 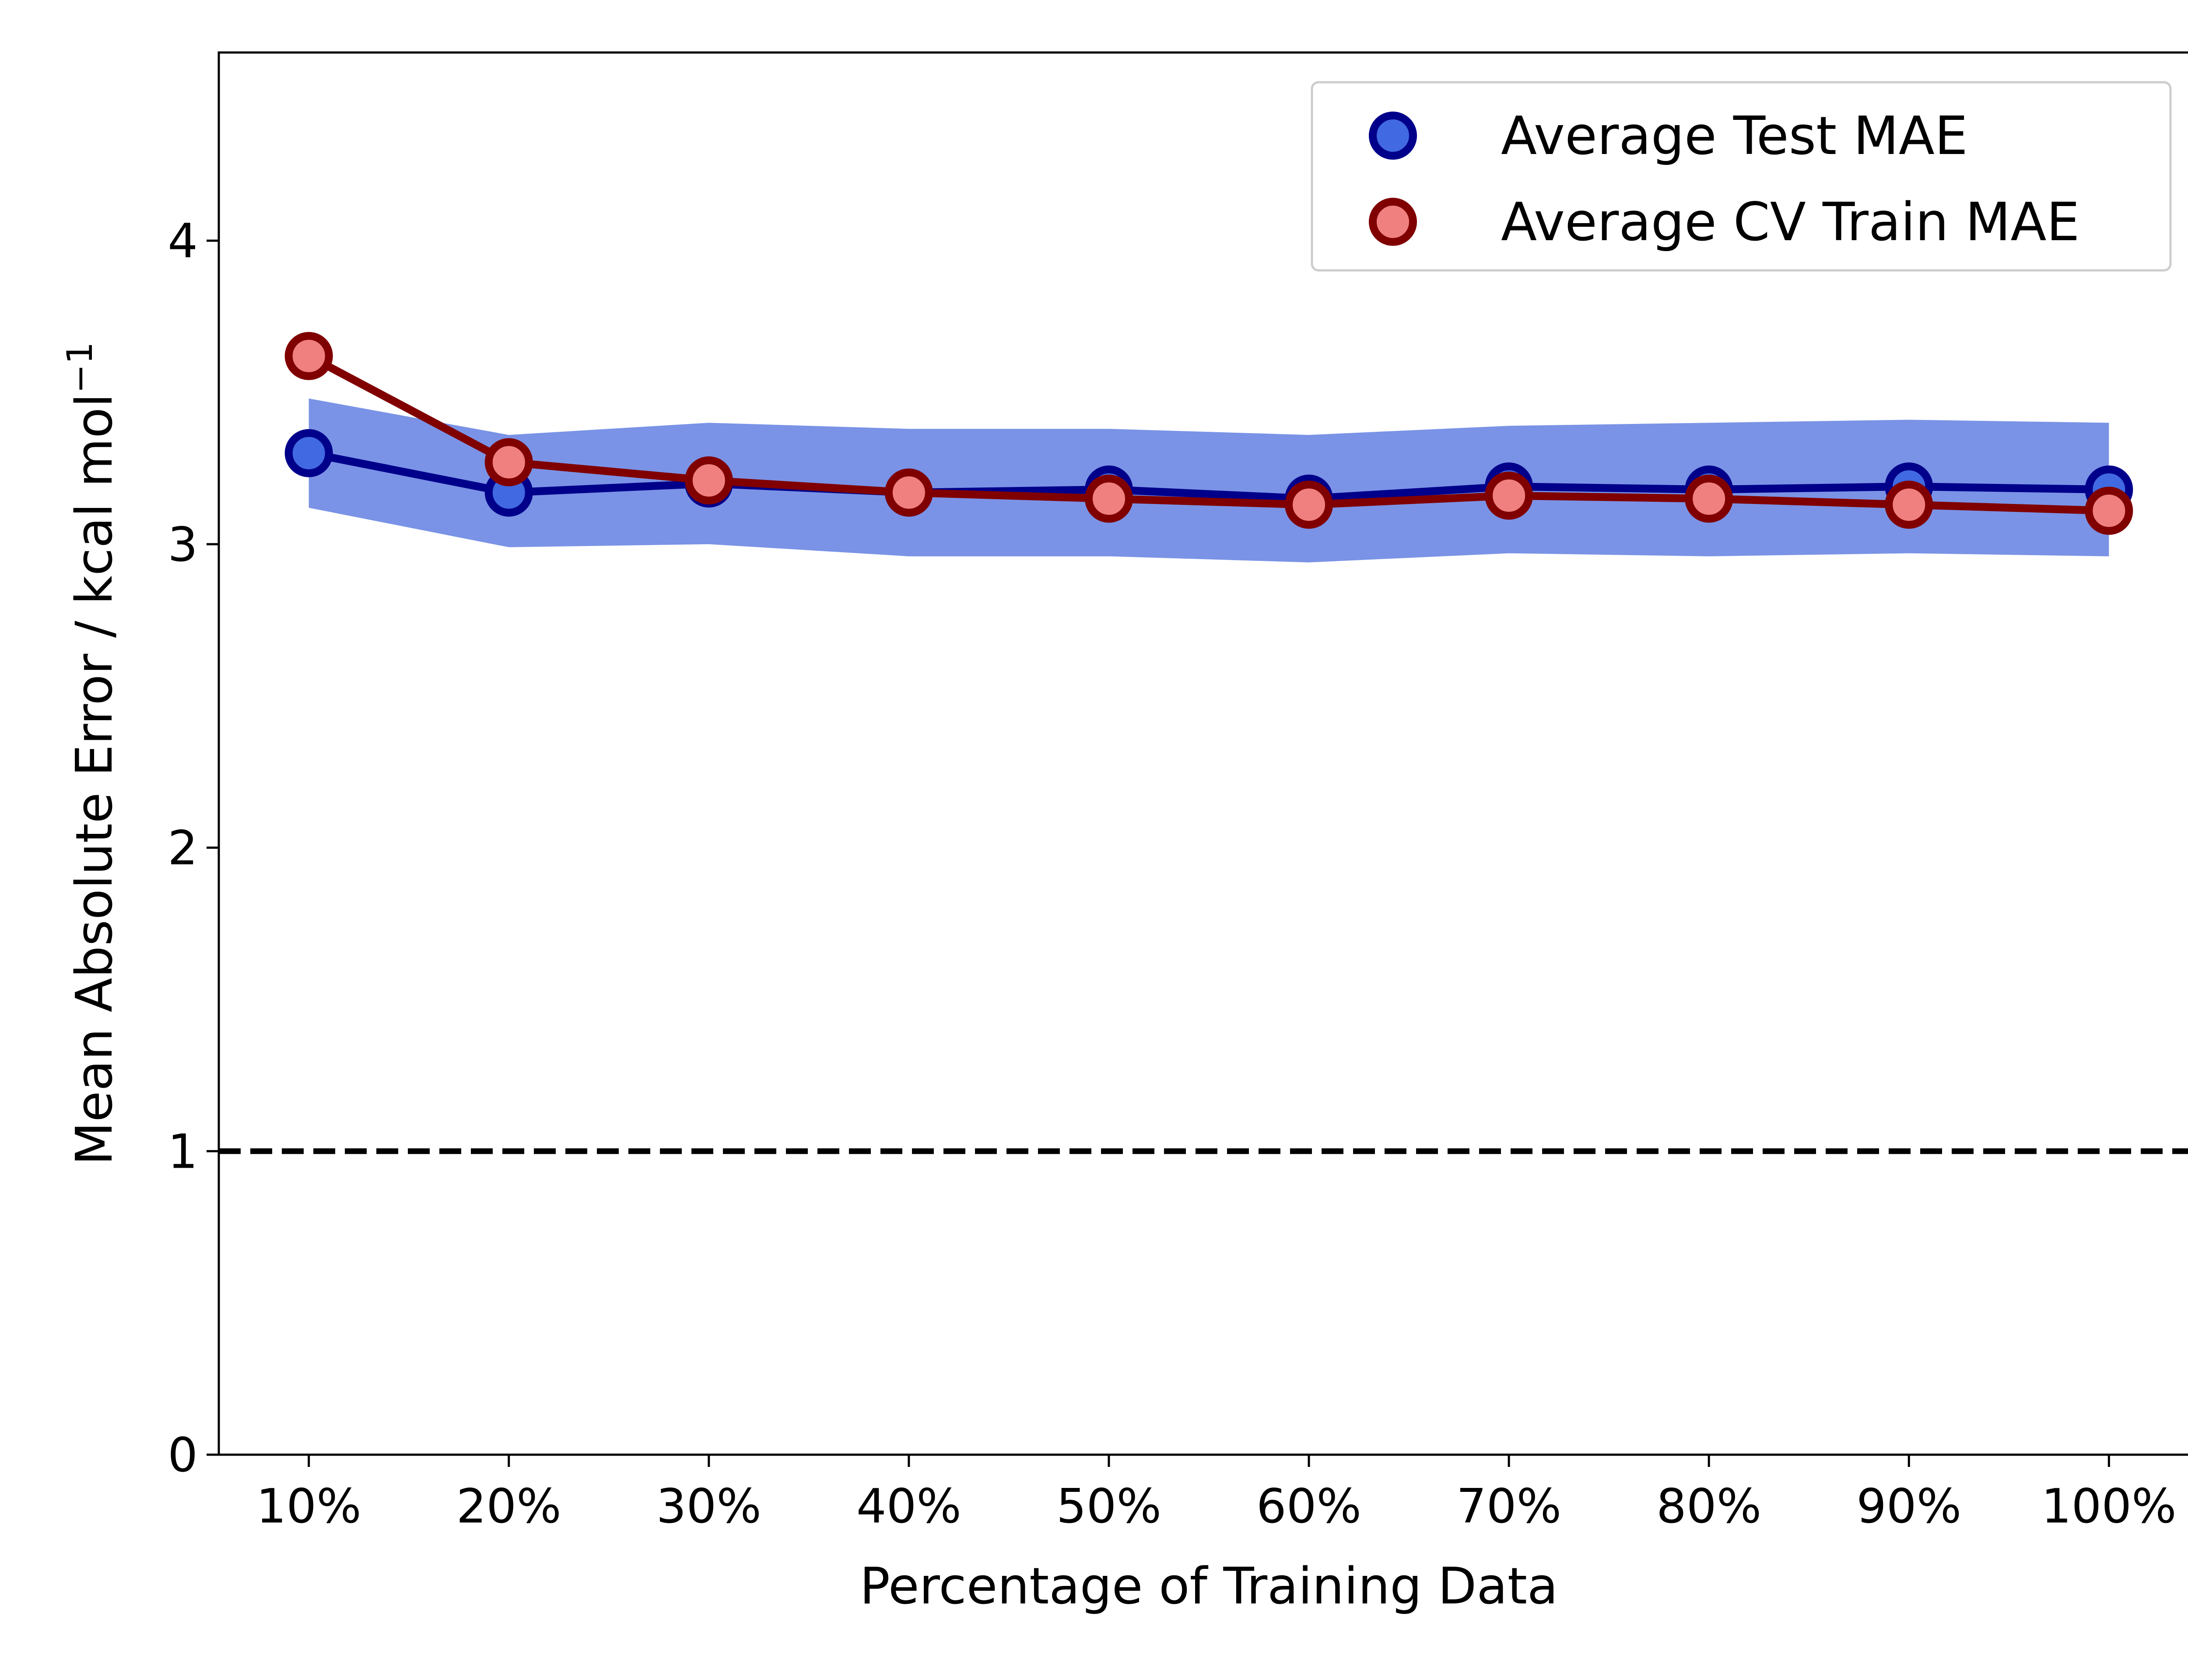 What do you see at coordinates (1790, 222) in the screenshot?
I see `legend-label-train: Average CV Train MAE` at bounding box center [1790, 222].